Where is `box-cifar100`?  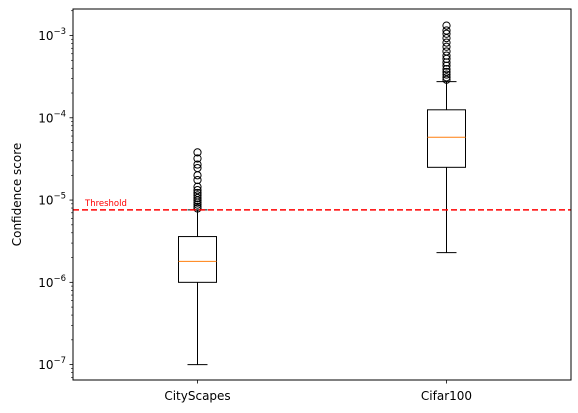
box-cifar100 is located at coordinates (446, 137).